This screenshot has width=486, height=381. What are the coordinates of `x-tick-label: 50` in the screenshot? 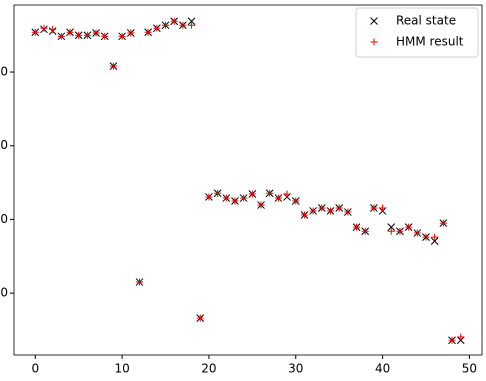 It's located at (469, 369).